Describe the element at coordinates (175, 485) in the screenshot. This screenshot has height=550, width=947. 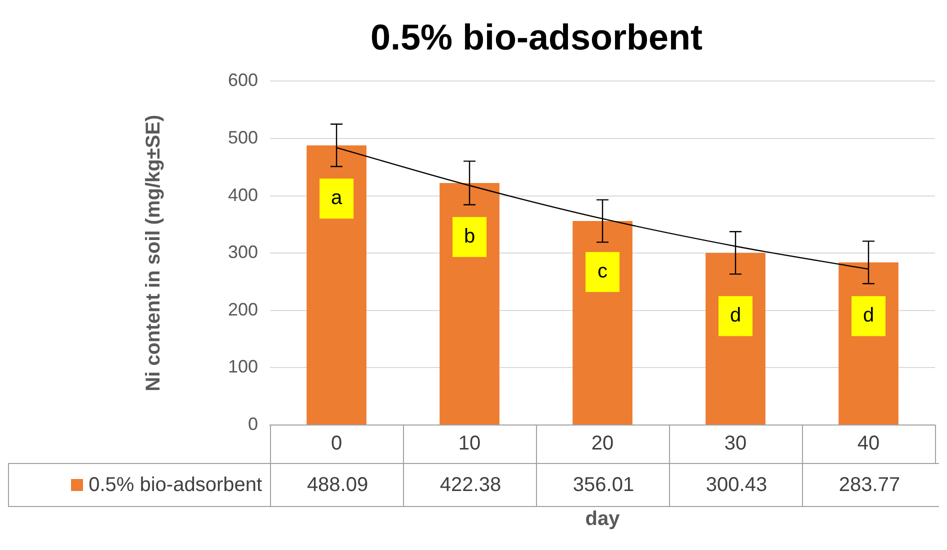
I see `legend-label: 0.5% bio-adsorbent` at that location.